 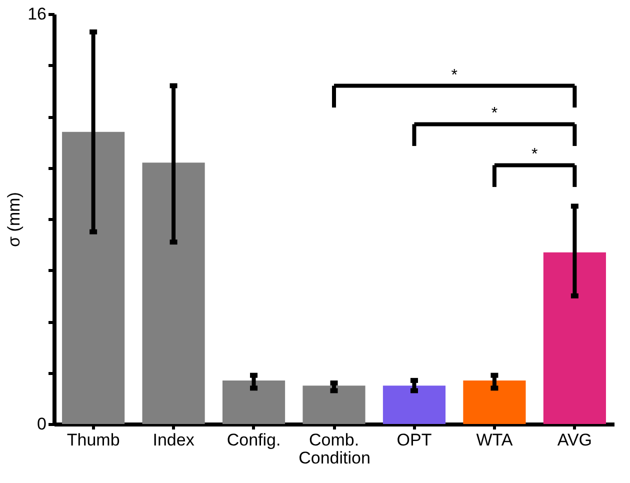 What do you see at coordinates (41, 424) in the screenshot?
I see `y-tick-label: 0` at bounding box center [41, 424].